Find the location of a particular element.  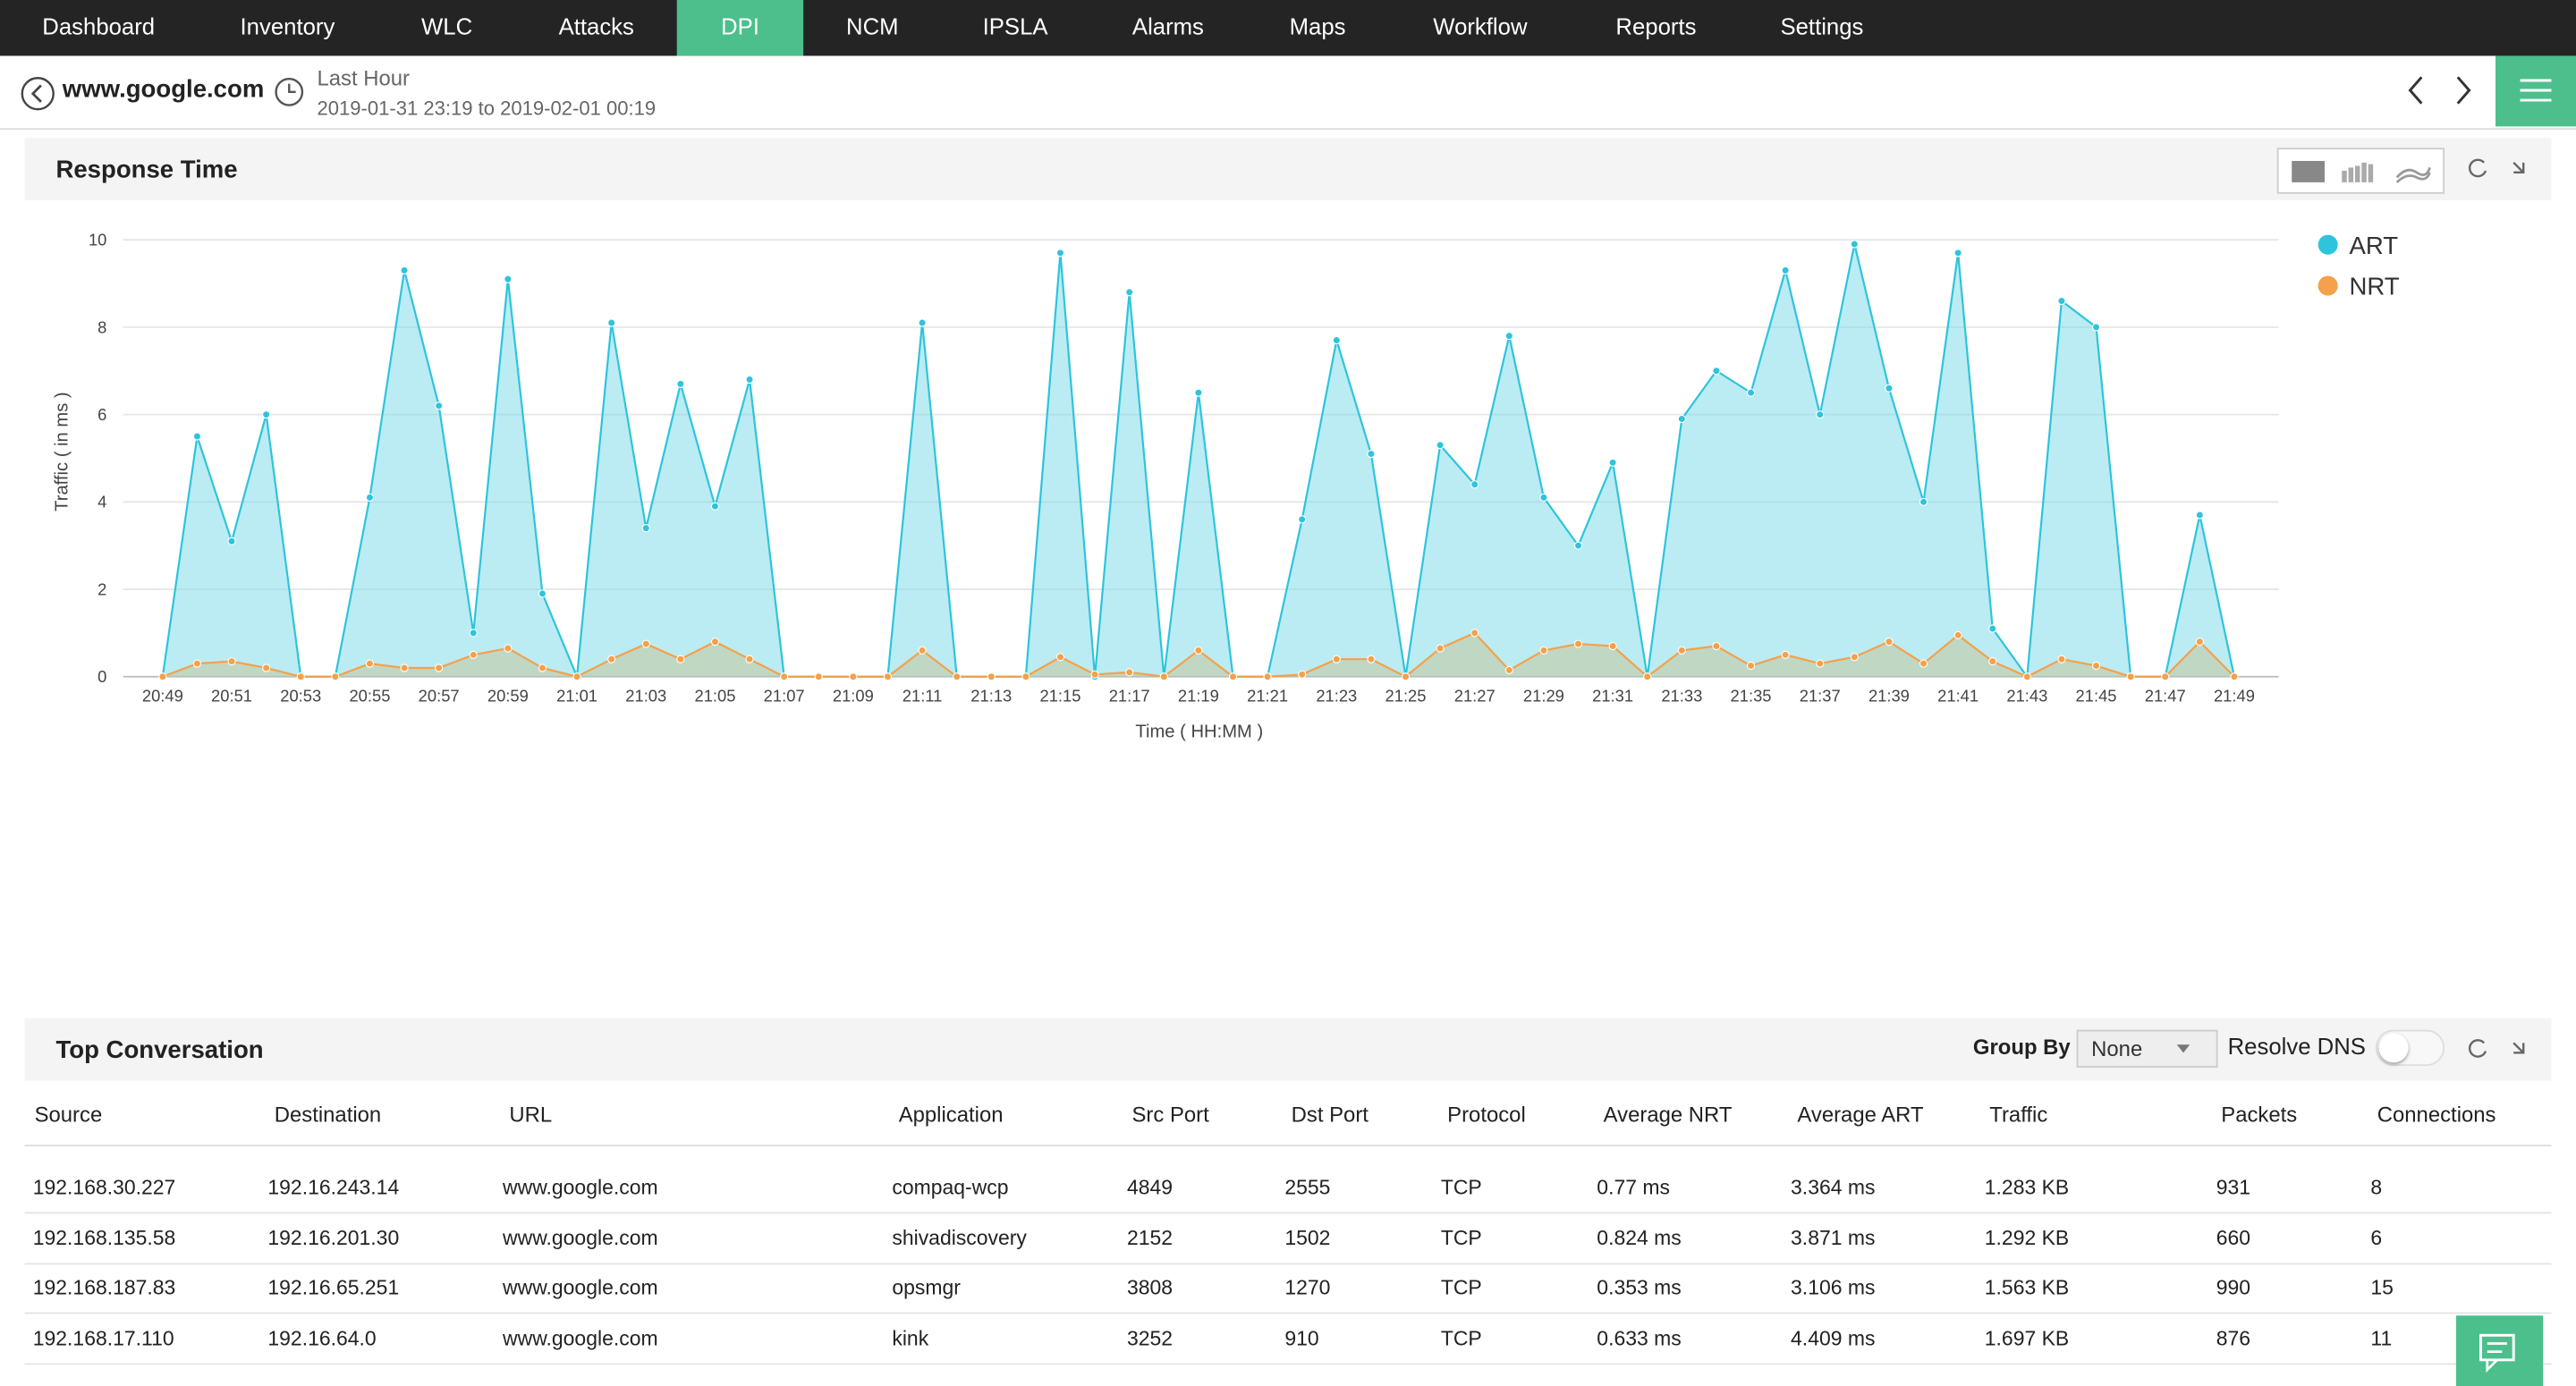

panel-title: Top Conversation is located at coordinates (159, 1050).